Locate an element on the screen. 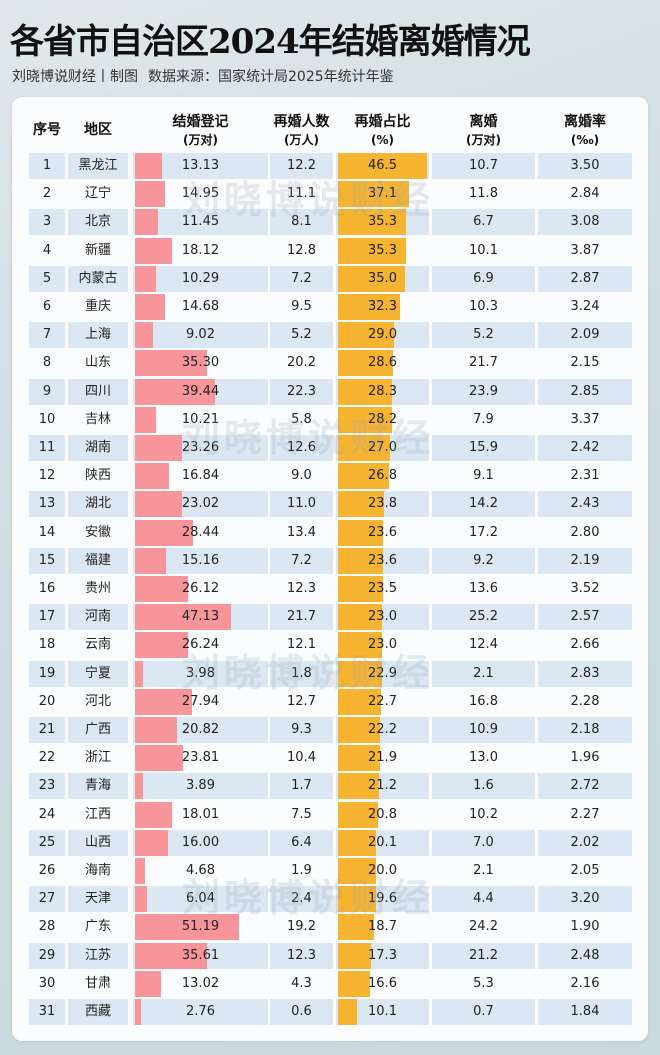 The width and height of the screenshot is (660, 1055). cell-region-value: 新疆 is located at coordinates (97, 250).